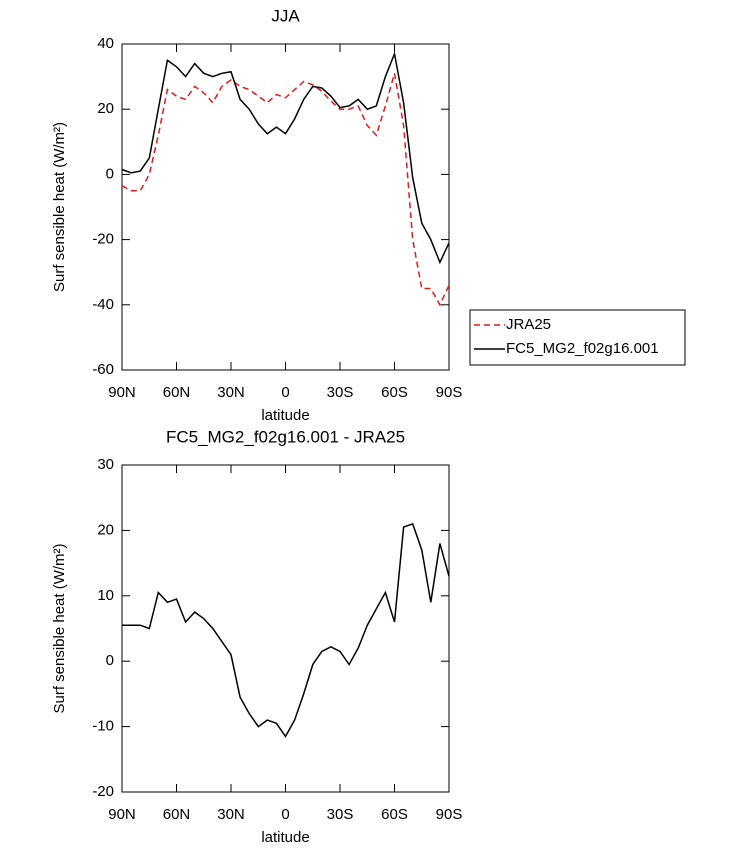 The image size is (733, 851). I want to click on chart-title: JJA, so click(285, 15).